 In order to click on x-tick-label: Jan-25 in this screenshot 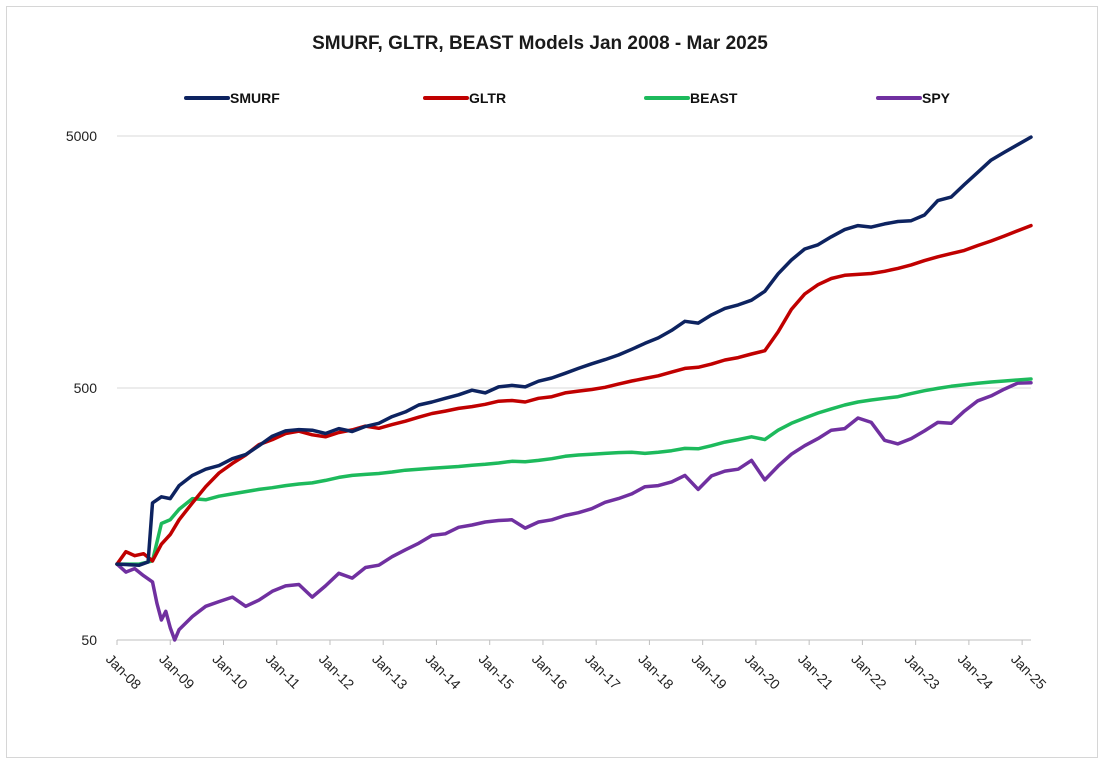, I will do `click(1029, 672)`.